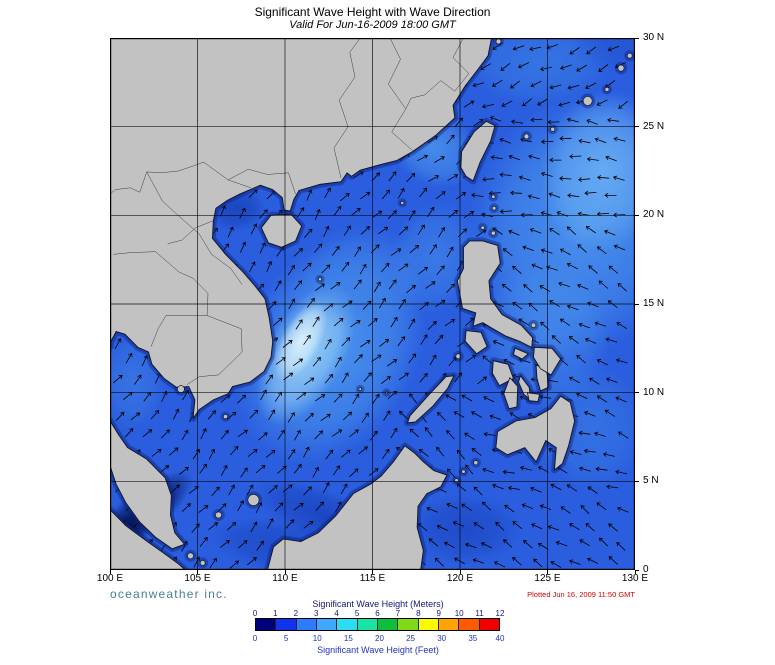  What do you see at coordinates (275, 613) in the screenshot?
I see `meters-tick-label: 1` at bounding box center [275, 613].